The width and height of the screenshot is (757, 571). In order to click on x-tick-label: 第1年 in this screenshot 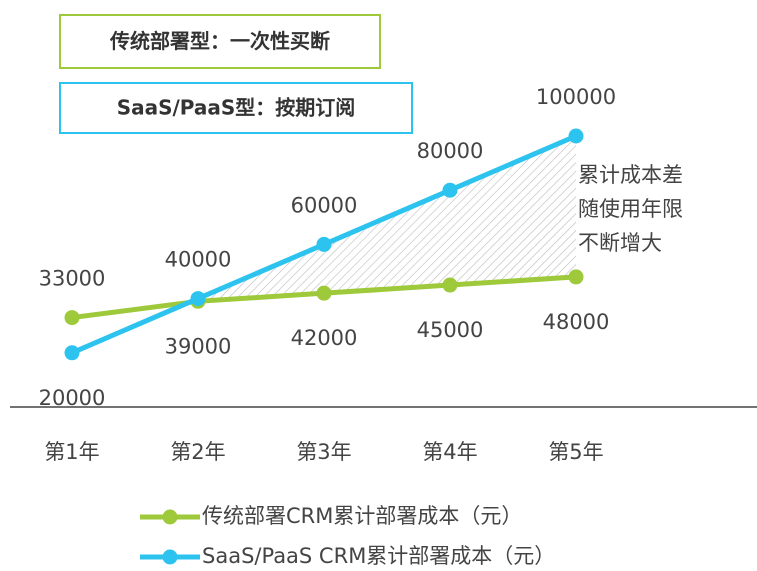, I will do `click(71, 452)`.